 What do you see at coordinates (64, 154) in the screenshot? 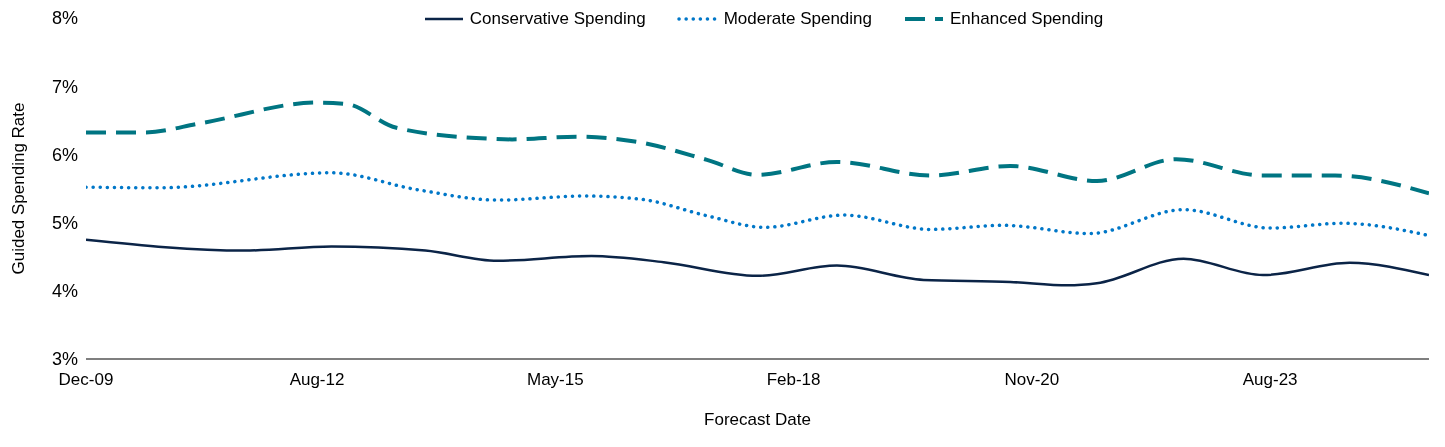
I see `y-tick-label: 6%` at bounding box center [64, 154].